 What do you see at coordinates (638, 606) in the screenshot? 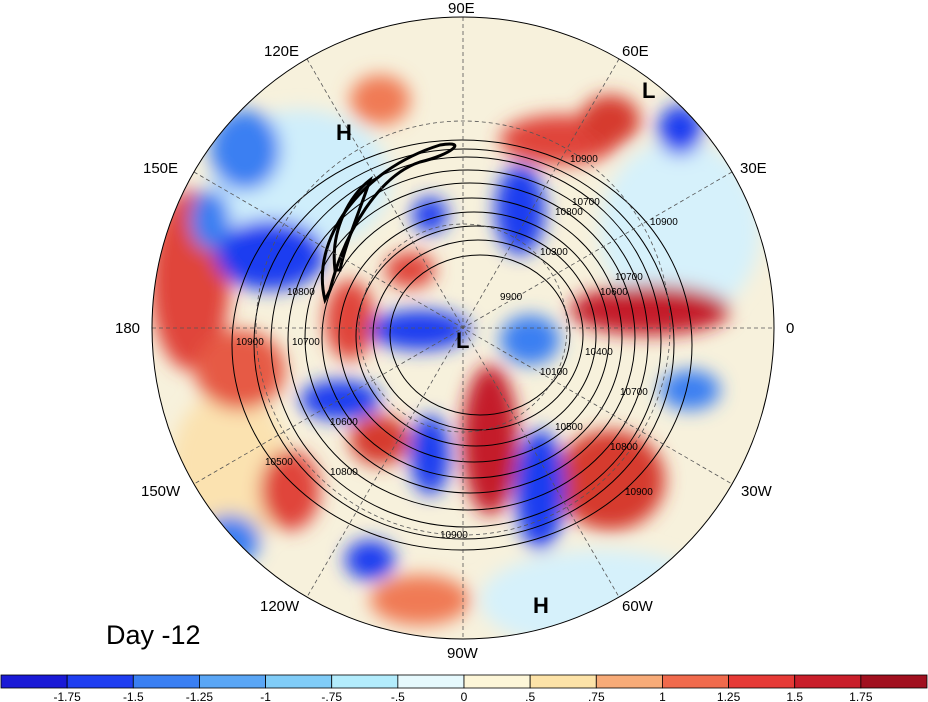
I see `lon-label-60w: 60W` at bounding box center [638, 606].